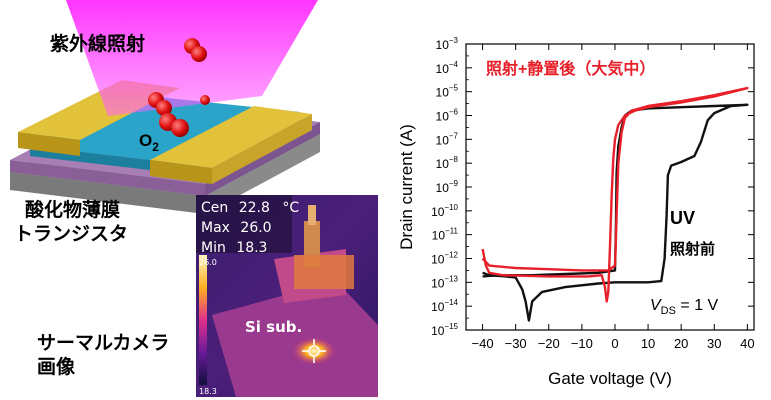 The width and height of the screenshot is (771, 400). Describe the element at coordinates (71, 234) in the screenshot. I see `oxide-tft-label-line2: トランジスタ` at that location.